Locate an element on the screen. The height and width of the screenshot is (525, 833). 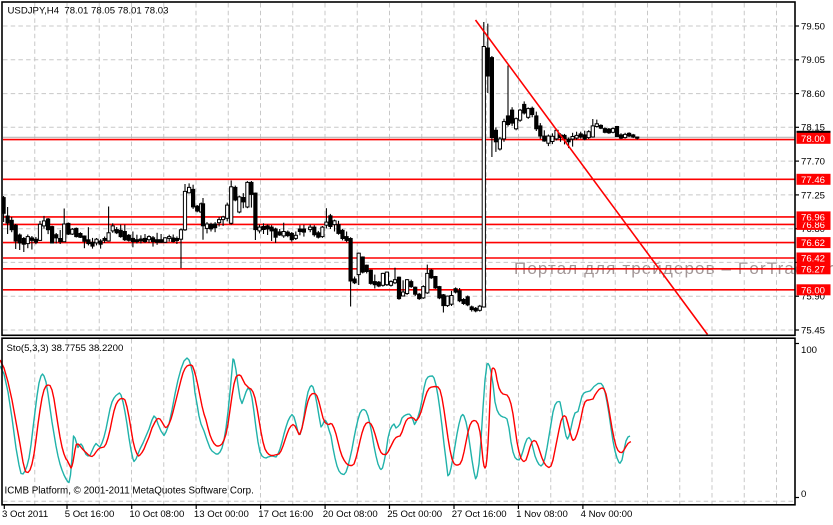
svg-text: 77.46 is located at coordinates (813, 180).